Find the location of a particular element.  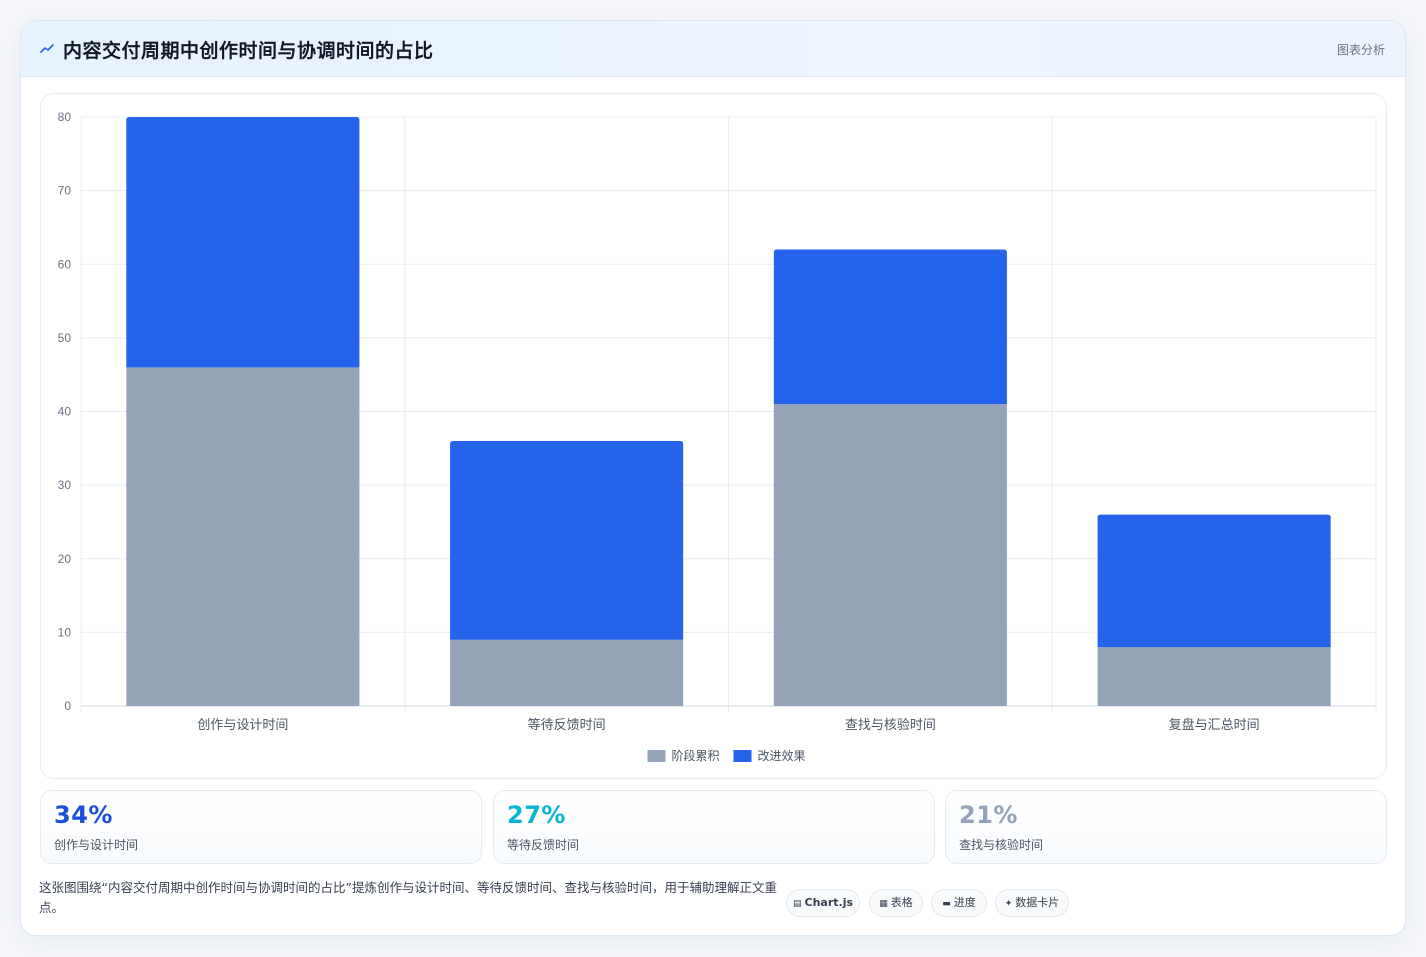

chart-line-icon is located at coordinates (47, 49).